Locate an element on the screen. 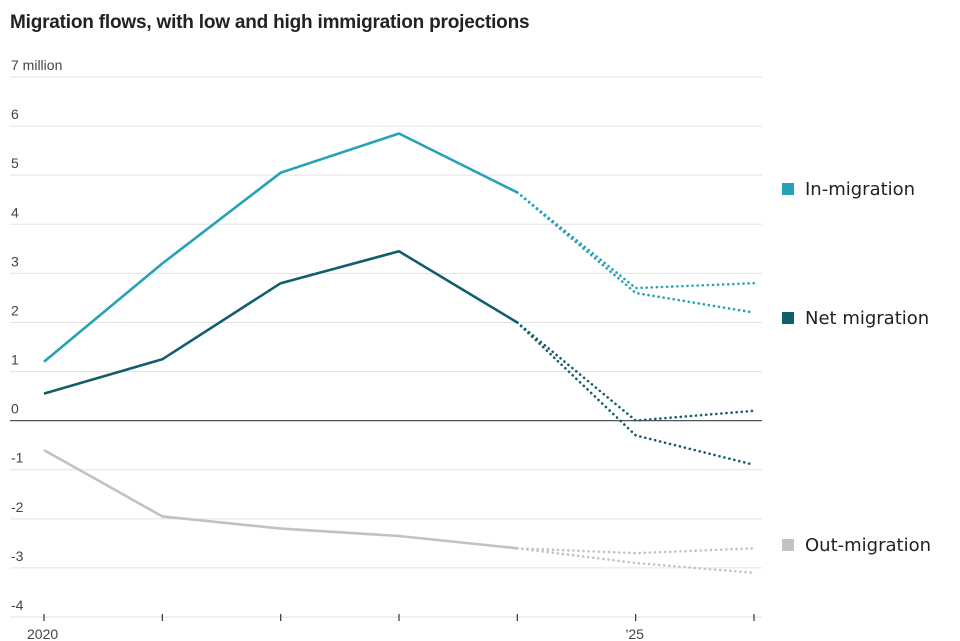  y-tick-label: 2 is located at coordinates (15, 310).